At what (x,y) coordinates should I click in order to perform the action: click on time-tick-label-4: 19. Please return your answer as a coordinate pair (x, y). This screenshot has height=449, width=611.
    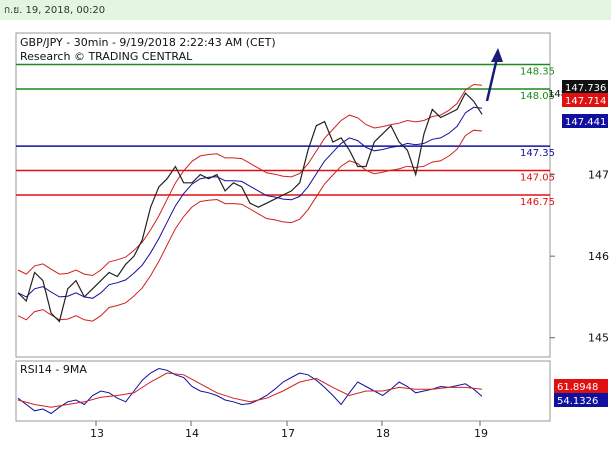
    Looking at the image, I should click on (481, 433).